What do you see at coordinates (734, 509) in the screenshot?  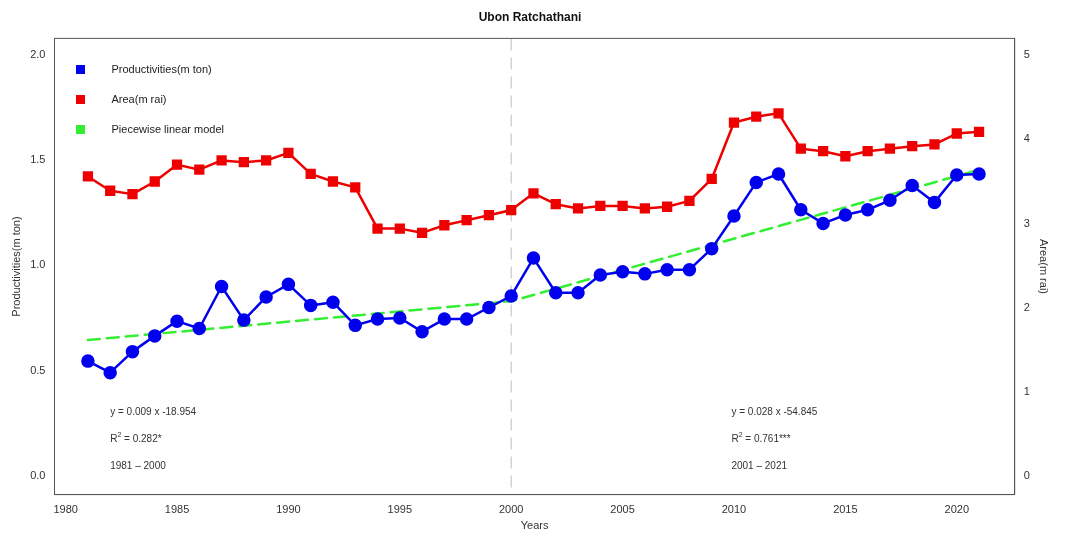 I see `x-tick-label: 2010` at bounding box center [734, 509].